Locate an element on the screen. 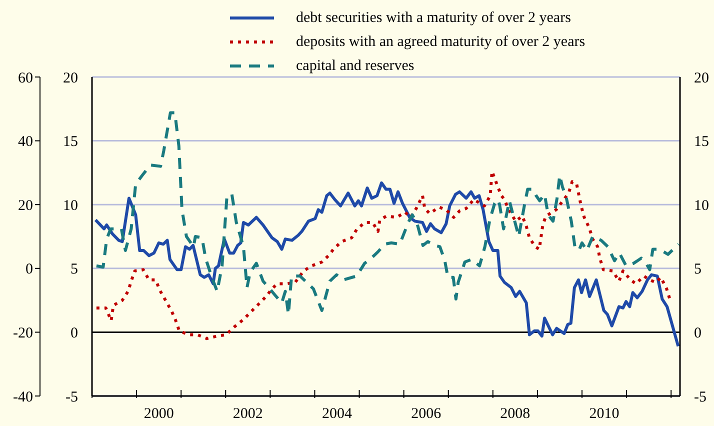  y-tick-label: 20 is located at coordinates (70, 78).